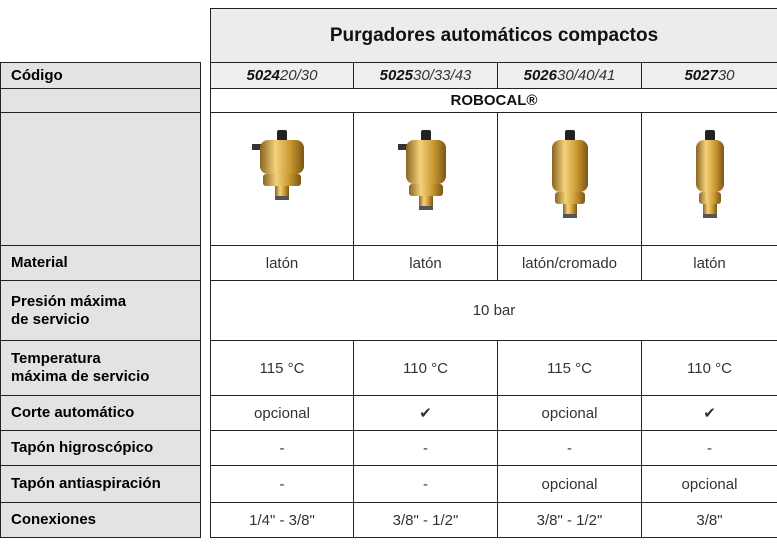  What do you see at coordinates (709, 520) in the screenshot?
I see `value-cell: 3/8"` at bounding box center [709, 520].